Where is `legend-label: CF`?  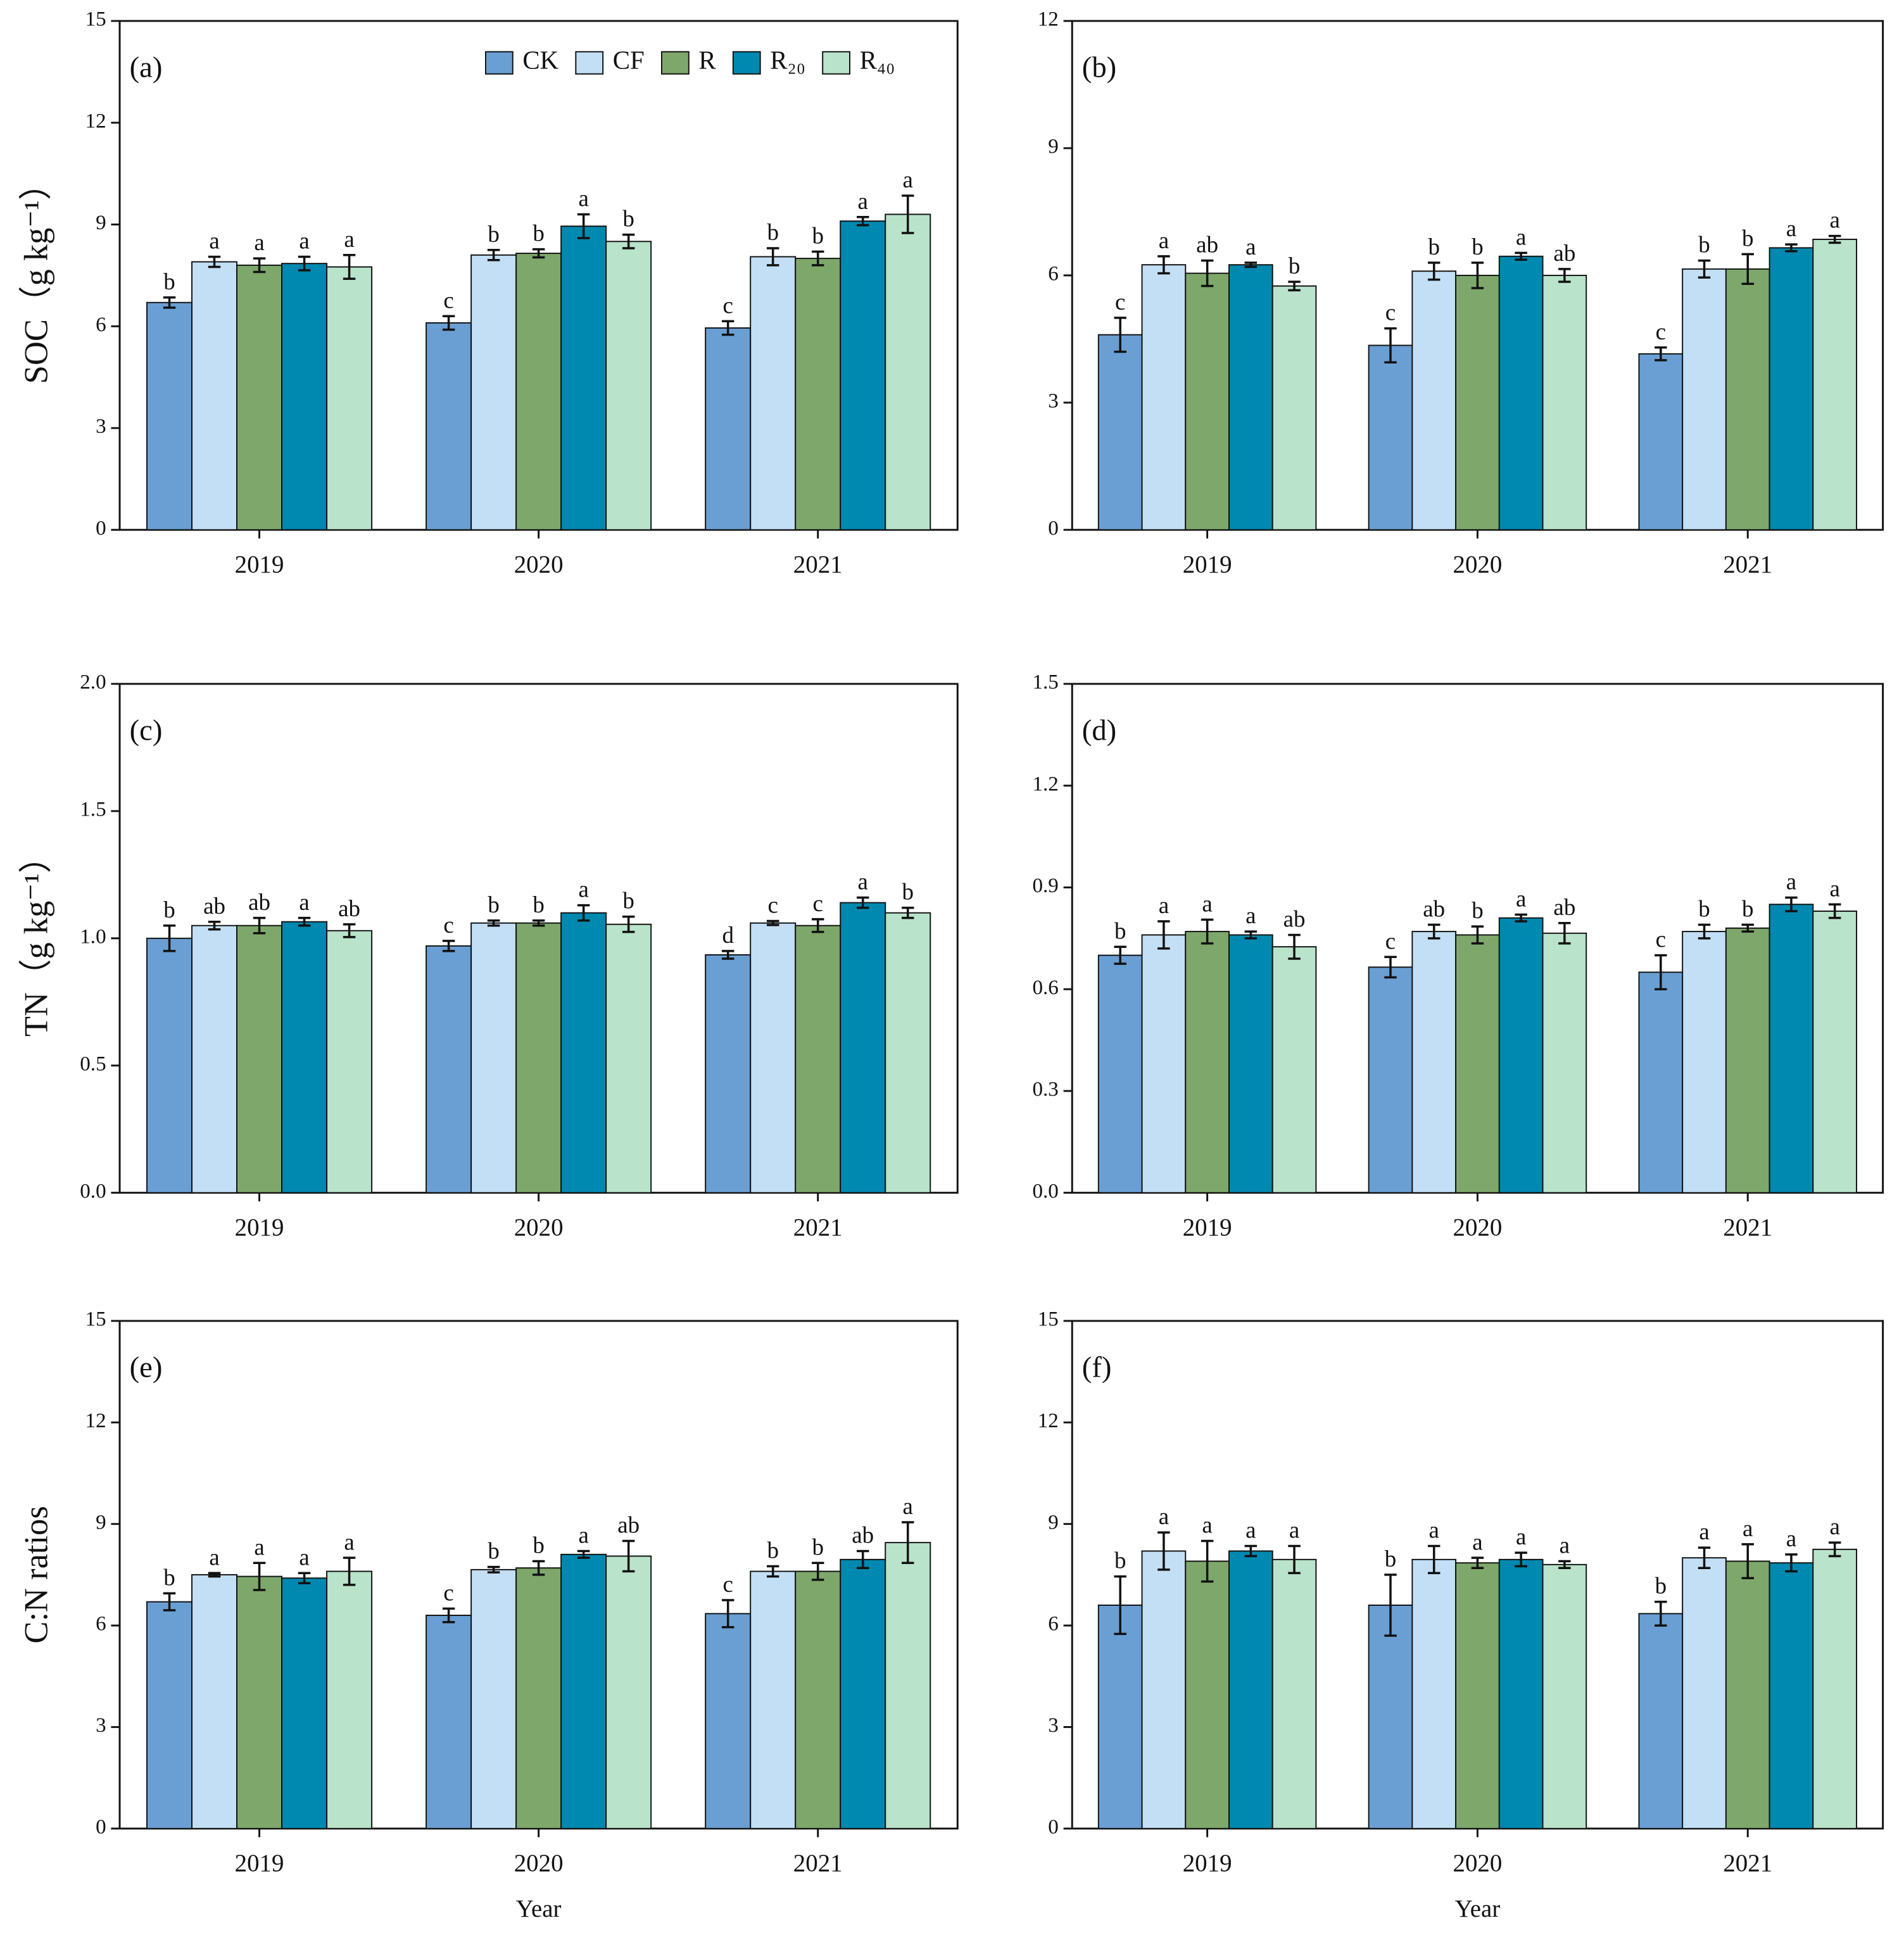
legend-label: CF is located at coordinates (629, 60).